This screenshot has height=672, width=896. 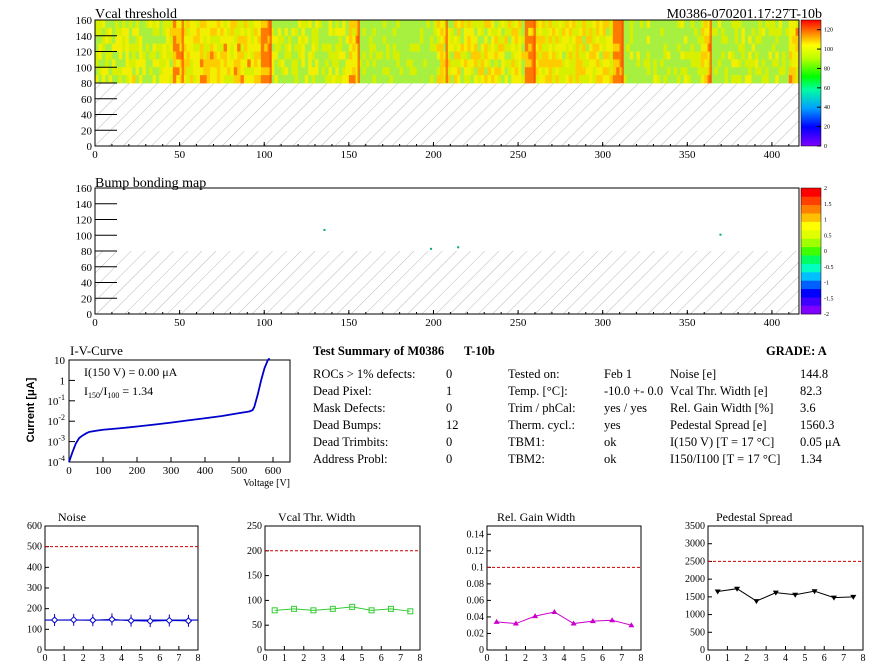 What do you see at coordinates (756, 602) in the screenshot?
I see `data-marker` at bounding box center [756, 602].